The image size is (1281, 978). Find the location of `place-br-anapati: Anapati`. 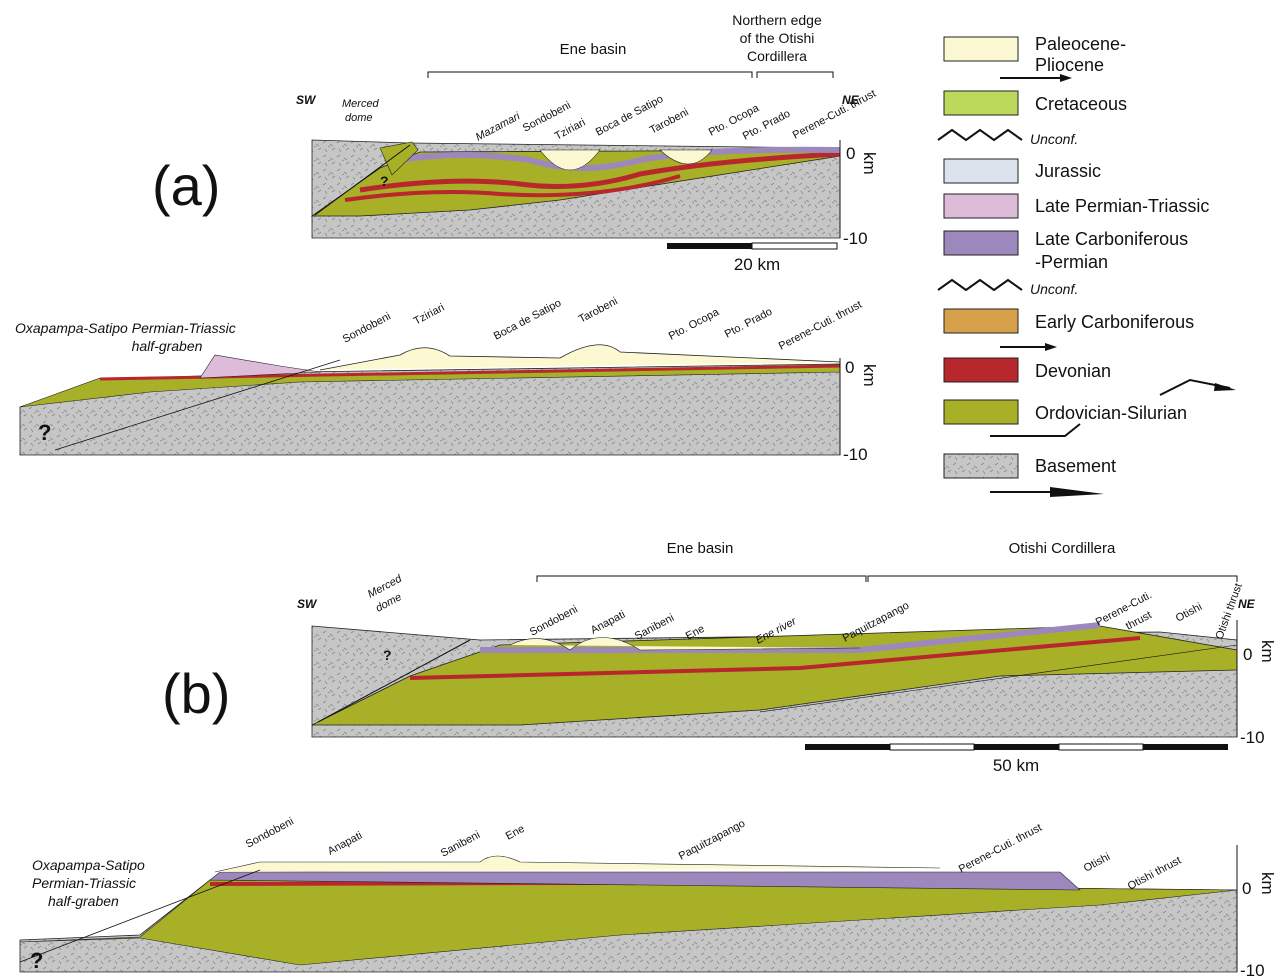

place-br-anapati: Anapati is located at coordinates (345, 844).